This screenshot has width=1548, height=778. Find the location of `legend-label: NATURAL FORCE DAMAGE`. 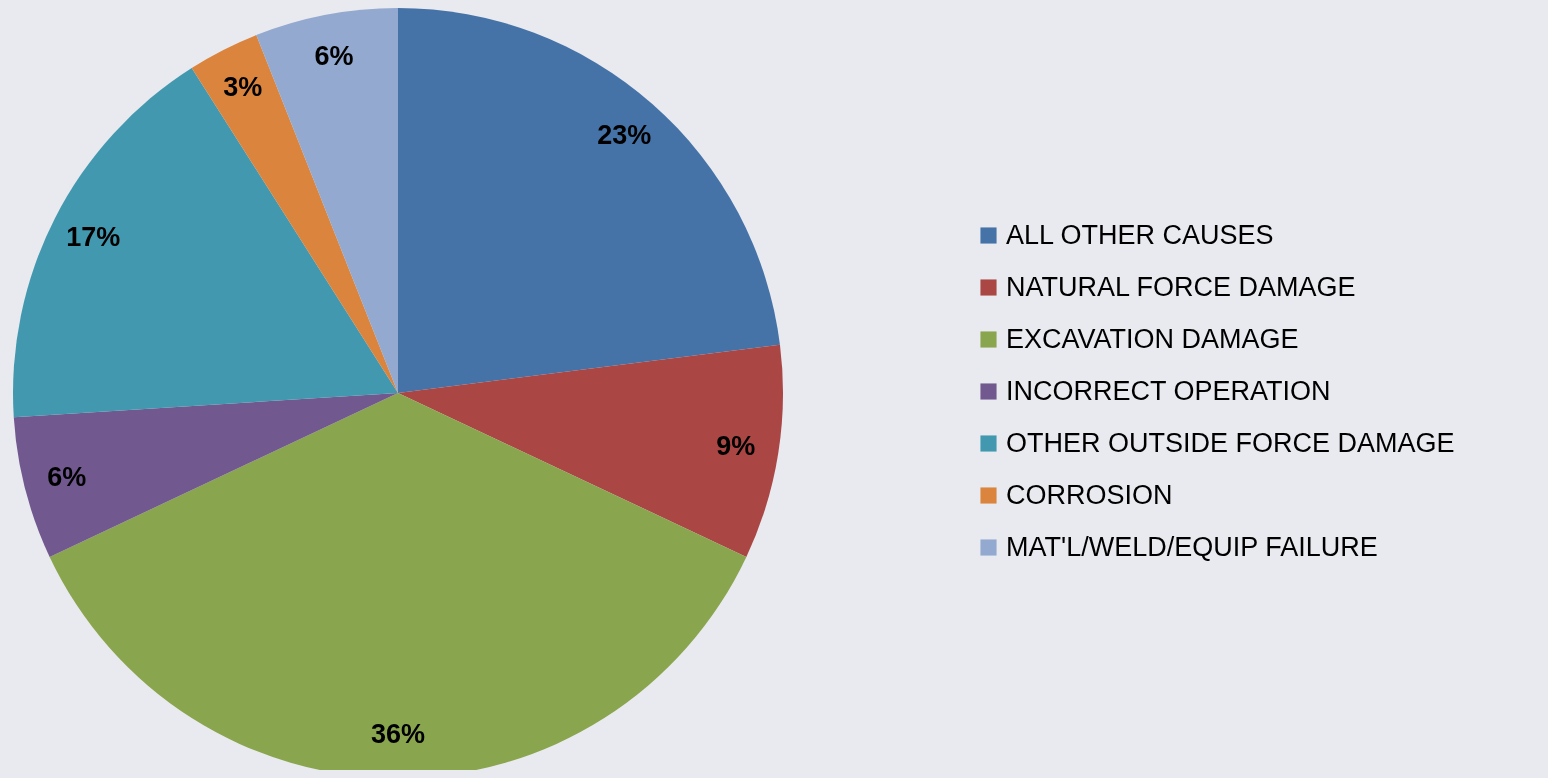

legend-label: NATURAL FORCE DAMAGE is located at coordinates (1181, 286).